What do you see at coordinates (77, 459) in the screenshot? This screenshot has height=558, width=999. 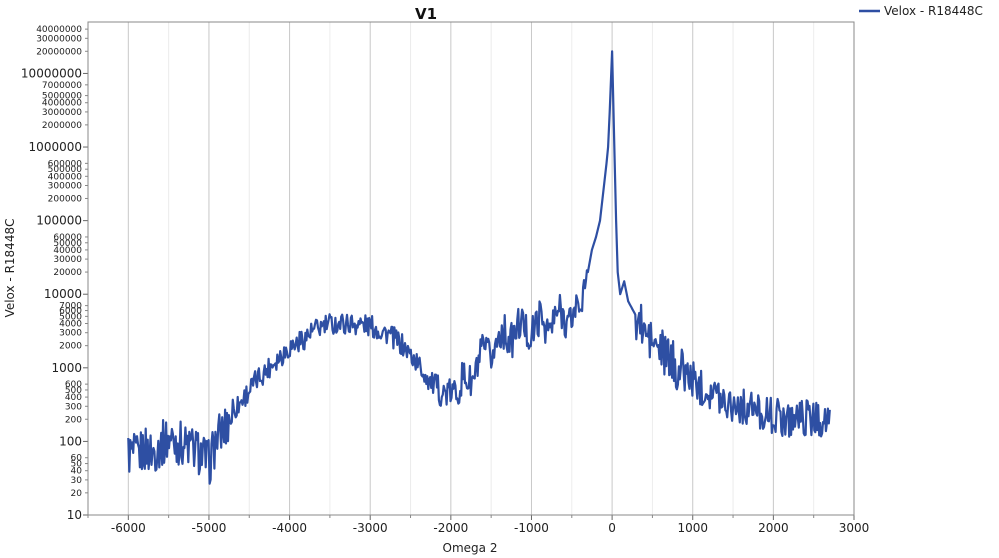 I see `y-minor-tick-label: 60` at bounding box center [77, 459].